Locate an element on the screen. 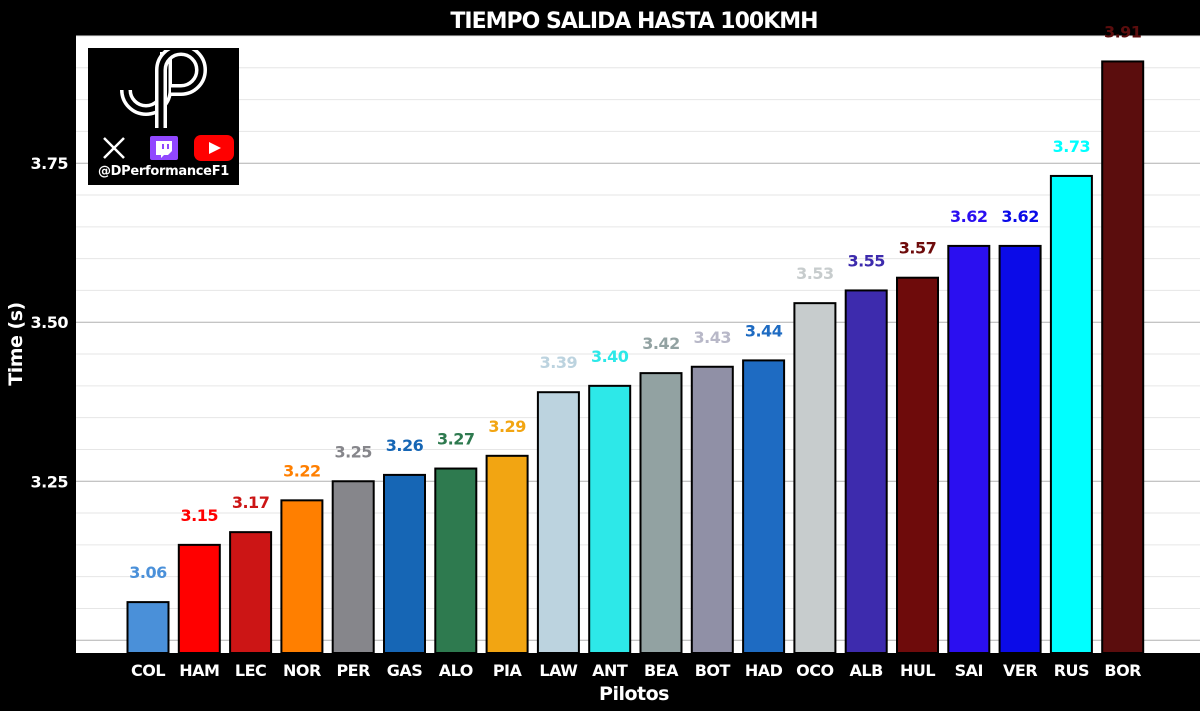  bar-hul is located at coordinates (917, 465).